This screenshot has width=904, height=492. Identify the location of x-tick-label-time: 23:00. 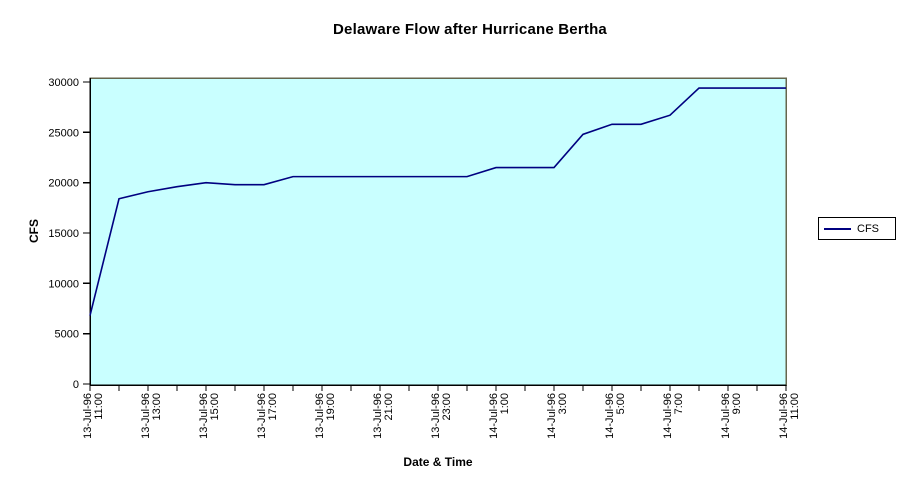
(447, 407).